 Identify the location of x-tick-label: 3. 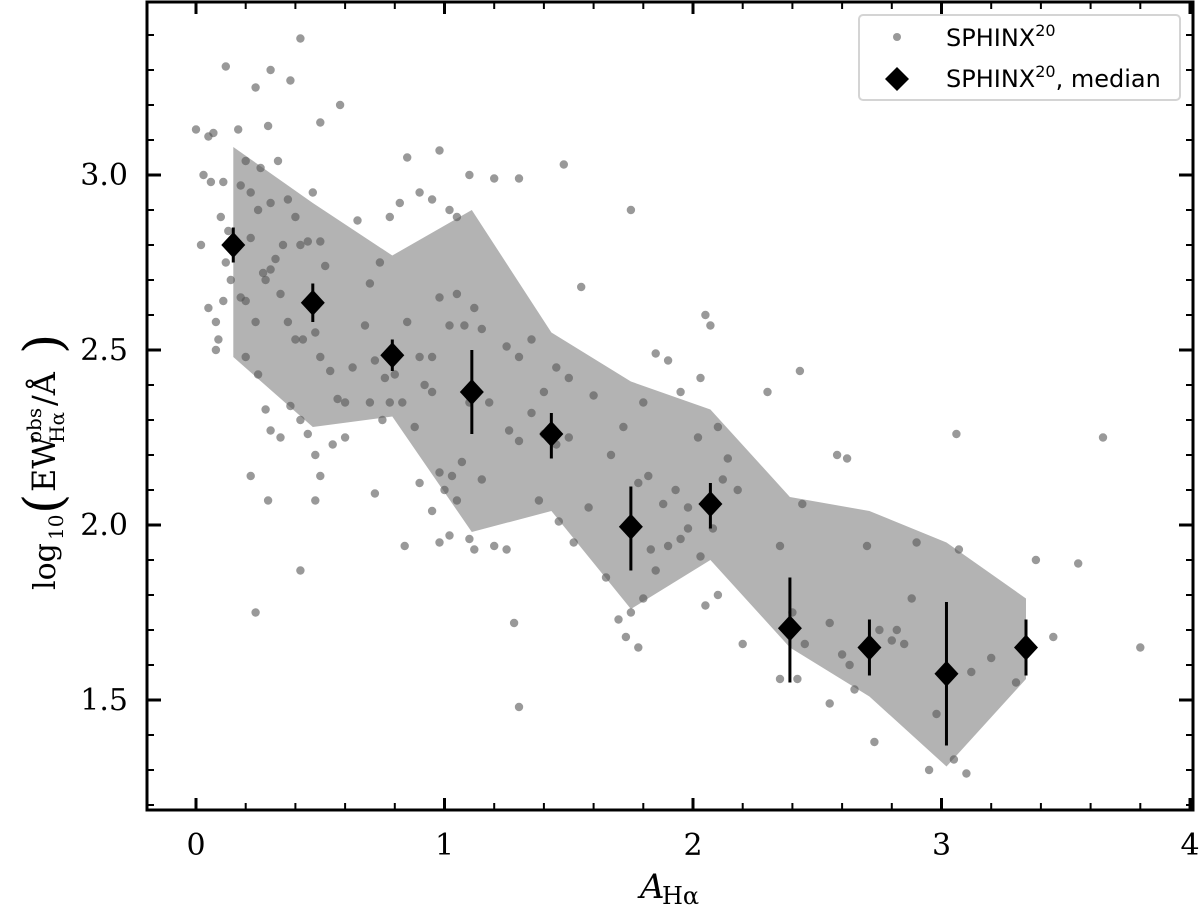
(941, 845).